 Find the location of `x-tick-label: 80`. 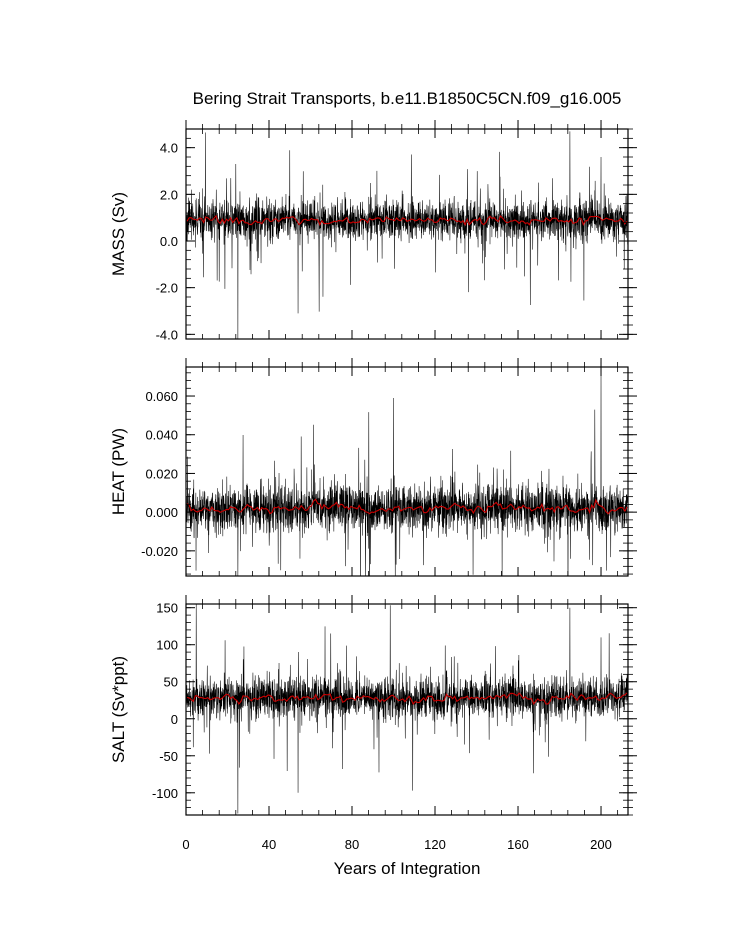

x-tick-label: 80 is located at coordinates (352, 844).